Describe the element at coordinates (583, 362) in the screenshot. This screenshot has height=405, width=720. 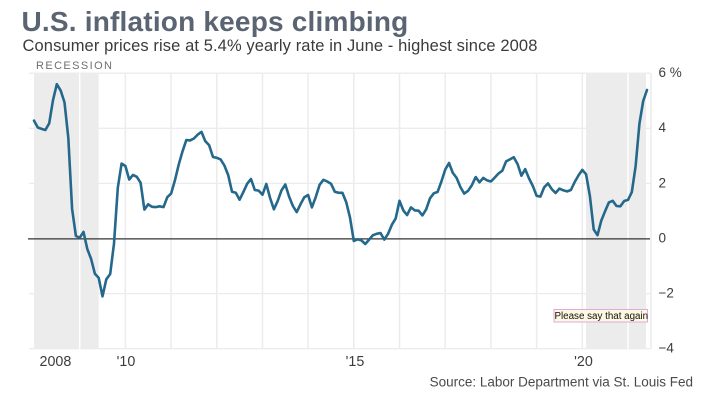
I see `svg-text: '20` at that location.